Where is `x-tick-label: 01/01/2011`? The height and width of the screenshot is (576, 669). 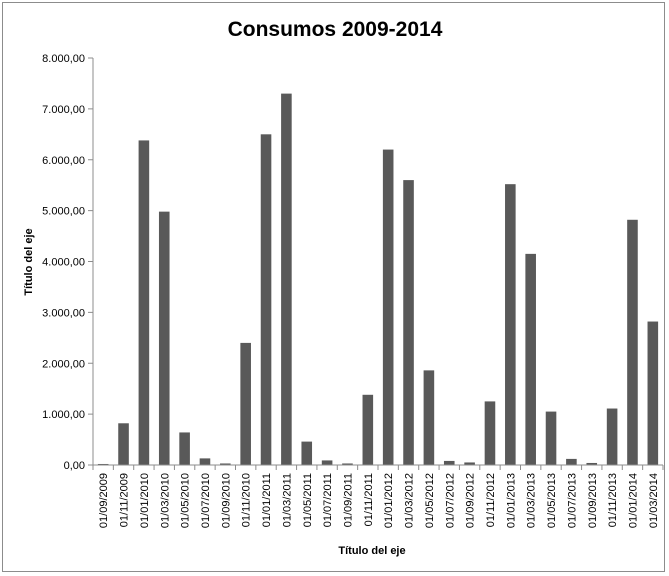
x-tick-label: 01/01/2011 is located at coordinates (267, 500).